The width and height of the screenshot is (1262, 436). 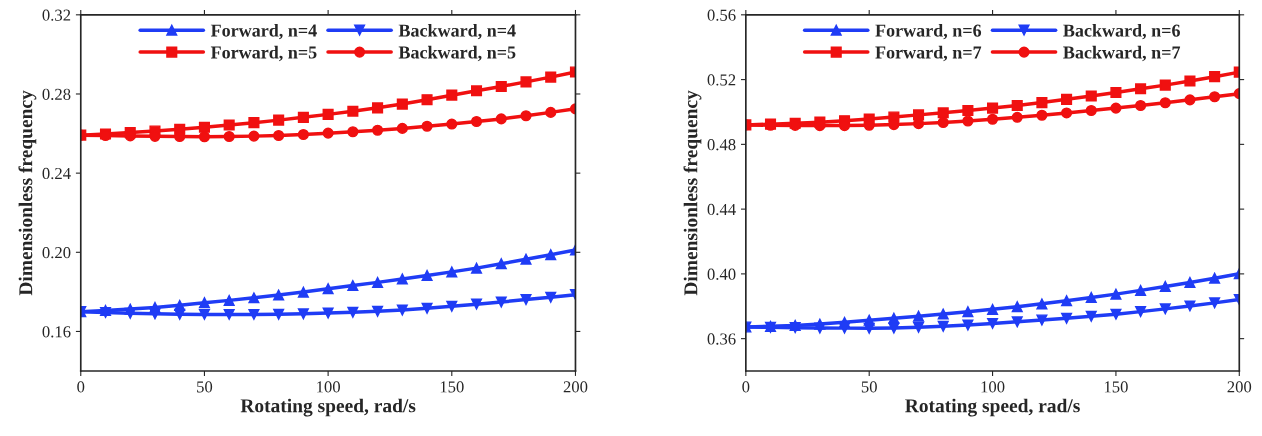 What do you see at coordinates (721, 145) in the screenshot?
I see `y-tick-label: 0.48` at bounding box center [721, 145].